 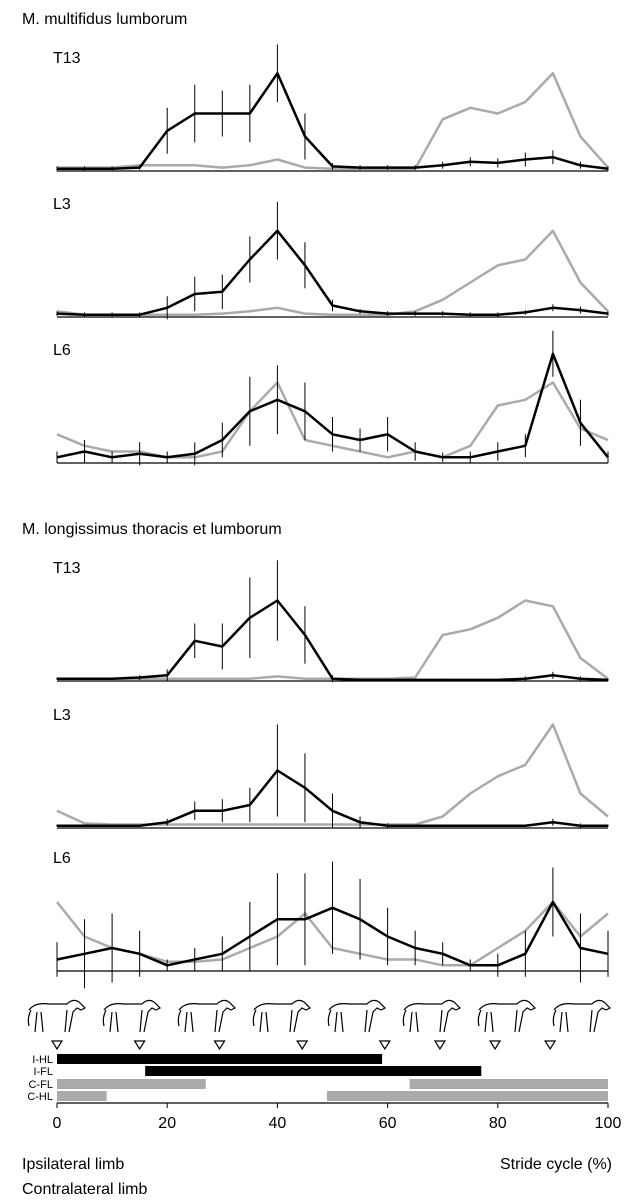 What do you see at coordinates (43, 1072) in the screenshot?
I see `category-label: I-FL` at bounding box center [43, 1072].